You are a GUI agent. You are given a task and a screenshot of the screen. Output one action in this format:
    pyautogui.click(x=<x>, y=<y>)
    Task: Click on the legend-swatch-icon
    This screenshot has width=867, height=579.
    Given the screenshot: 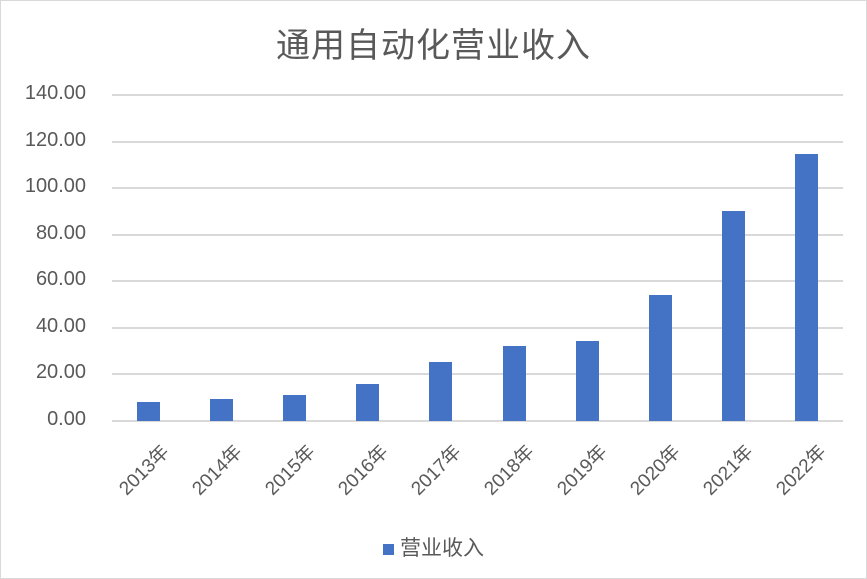 What is the action you would take?
    pyautogui.click(x=388, y=549)
    